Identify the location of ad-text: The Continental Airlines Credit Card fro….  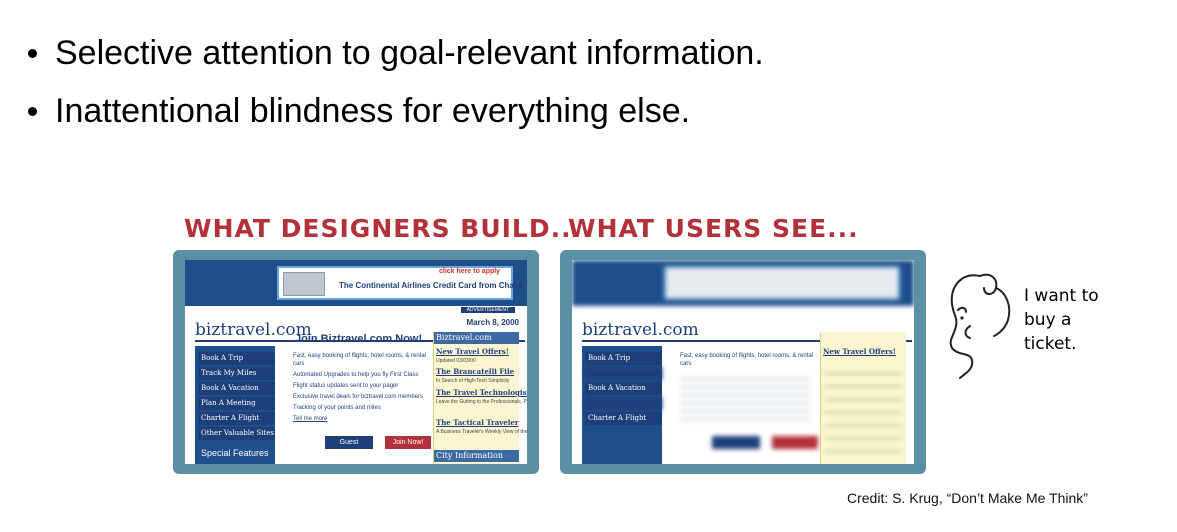
(431, 285).